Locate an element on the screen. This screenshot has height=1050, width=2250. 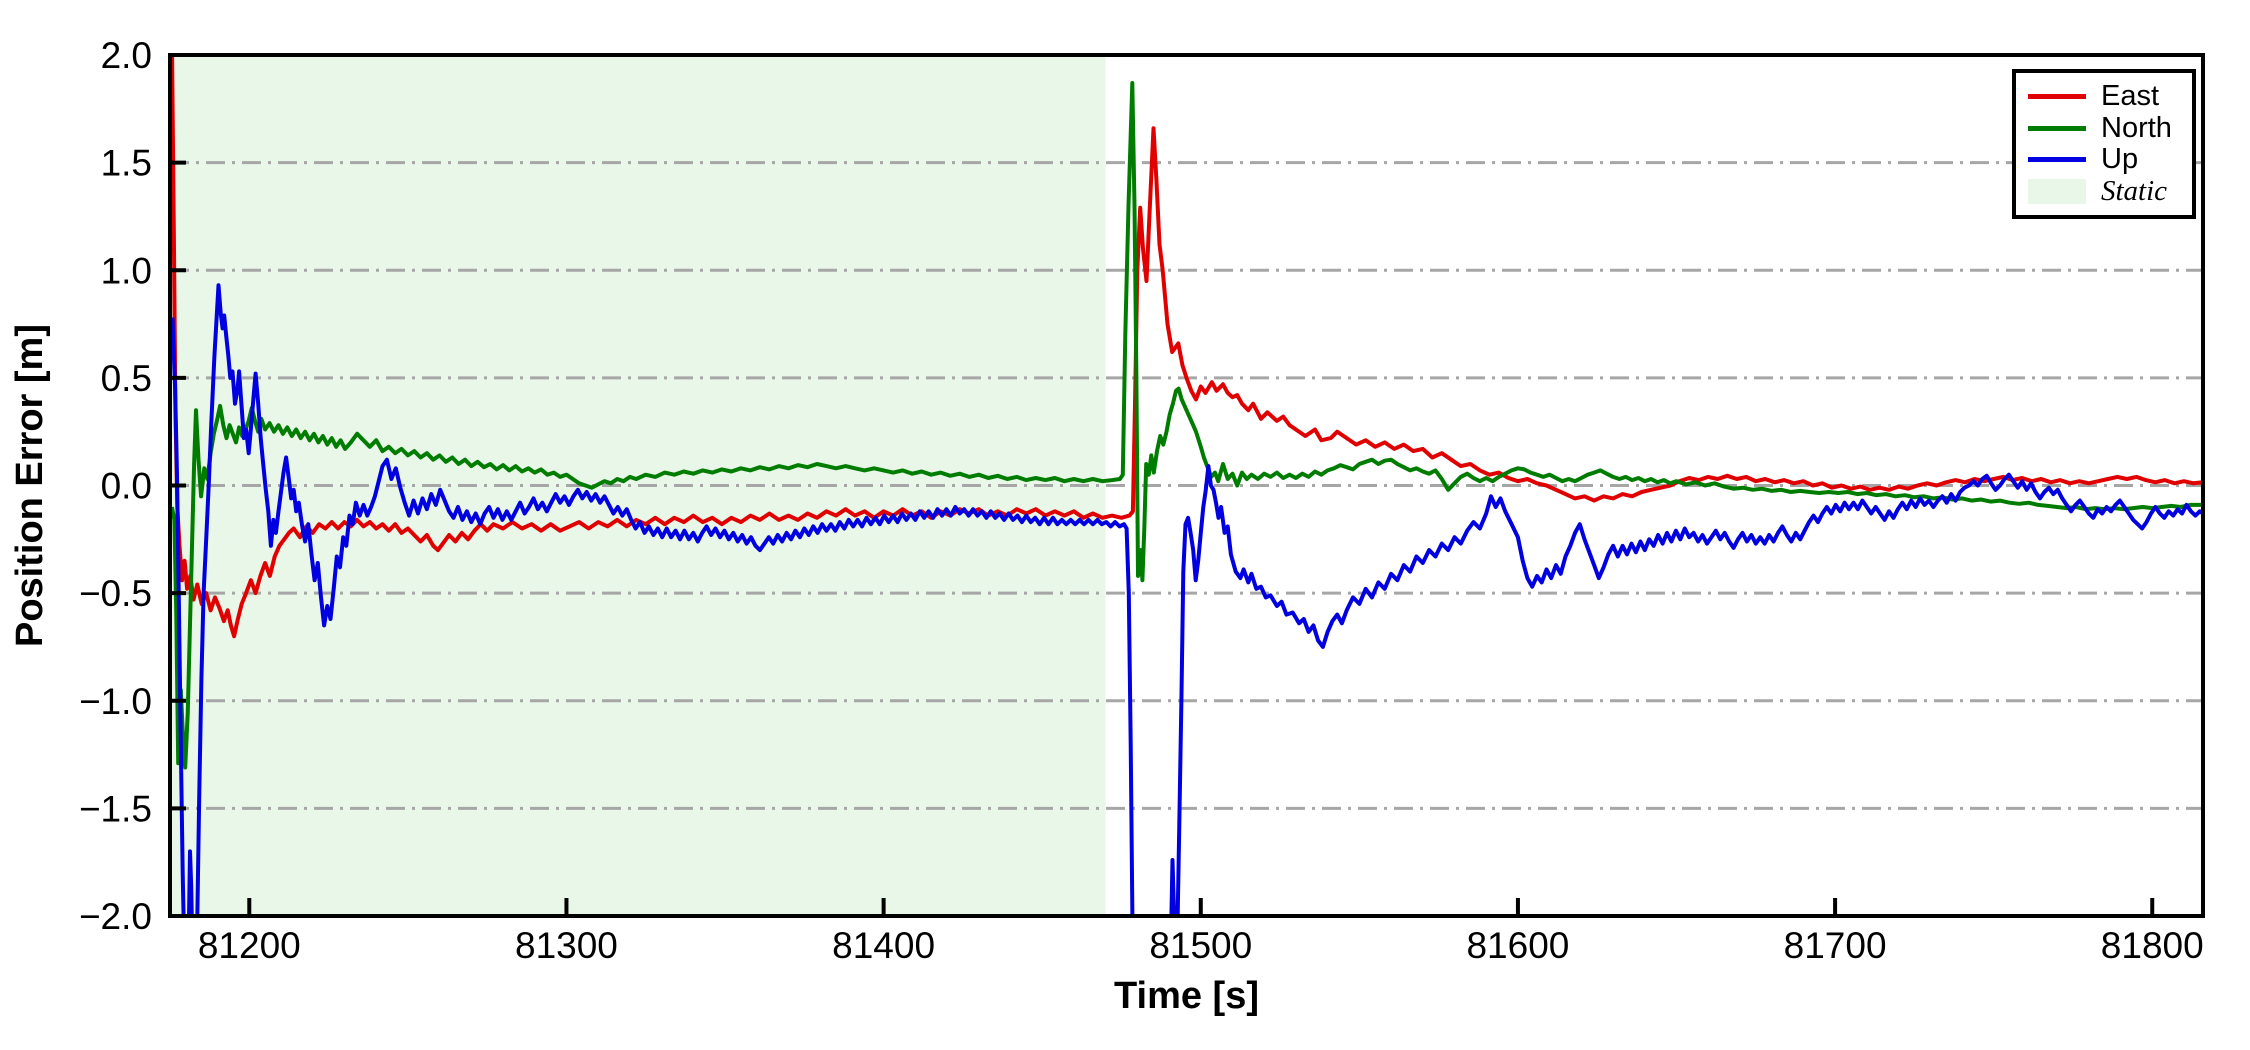
x-tick-label: 81300 is located at coordinates (566, 945).